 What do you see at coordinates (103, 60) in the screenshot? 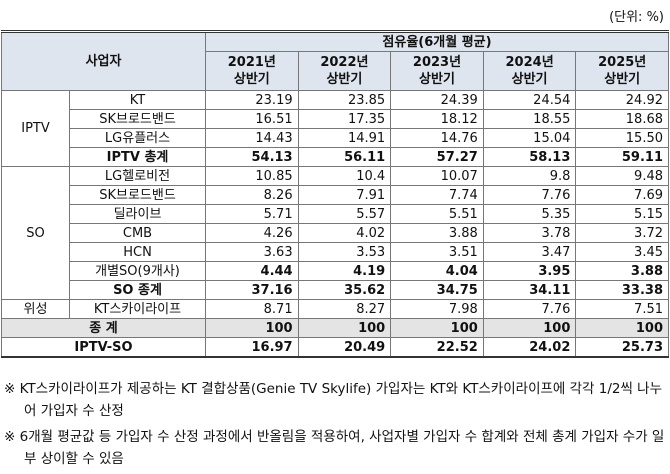
I see `operator-header: 사업자` at bounding box center [103, 60].